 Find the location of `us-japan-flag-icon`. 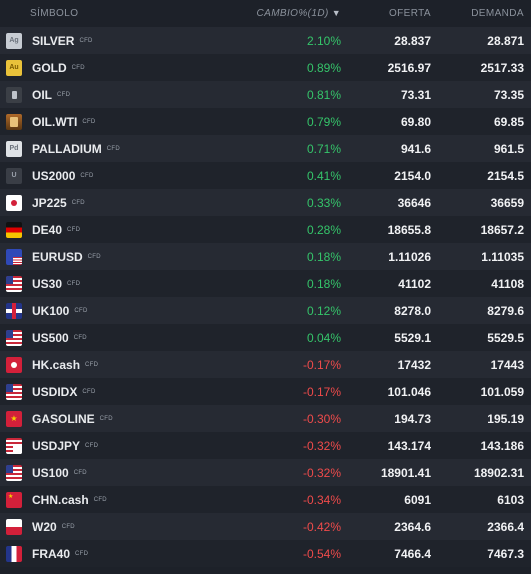

us-japan-flag-icon is located at coordinates (14, 445).